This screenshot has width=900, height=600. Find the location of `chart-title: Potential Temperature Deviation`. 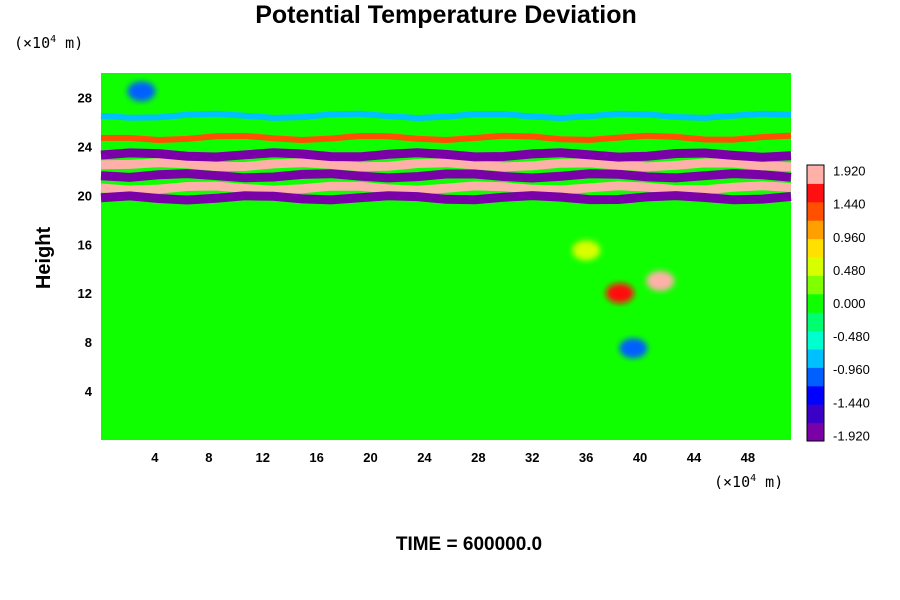

chart-title: Potential Temperature Deviation is located at coordinates (446, 15).